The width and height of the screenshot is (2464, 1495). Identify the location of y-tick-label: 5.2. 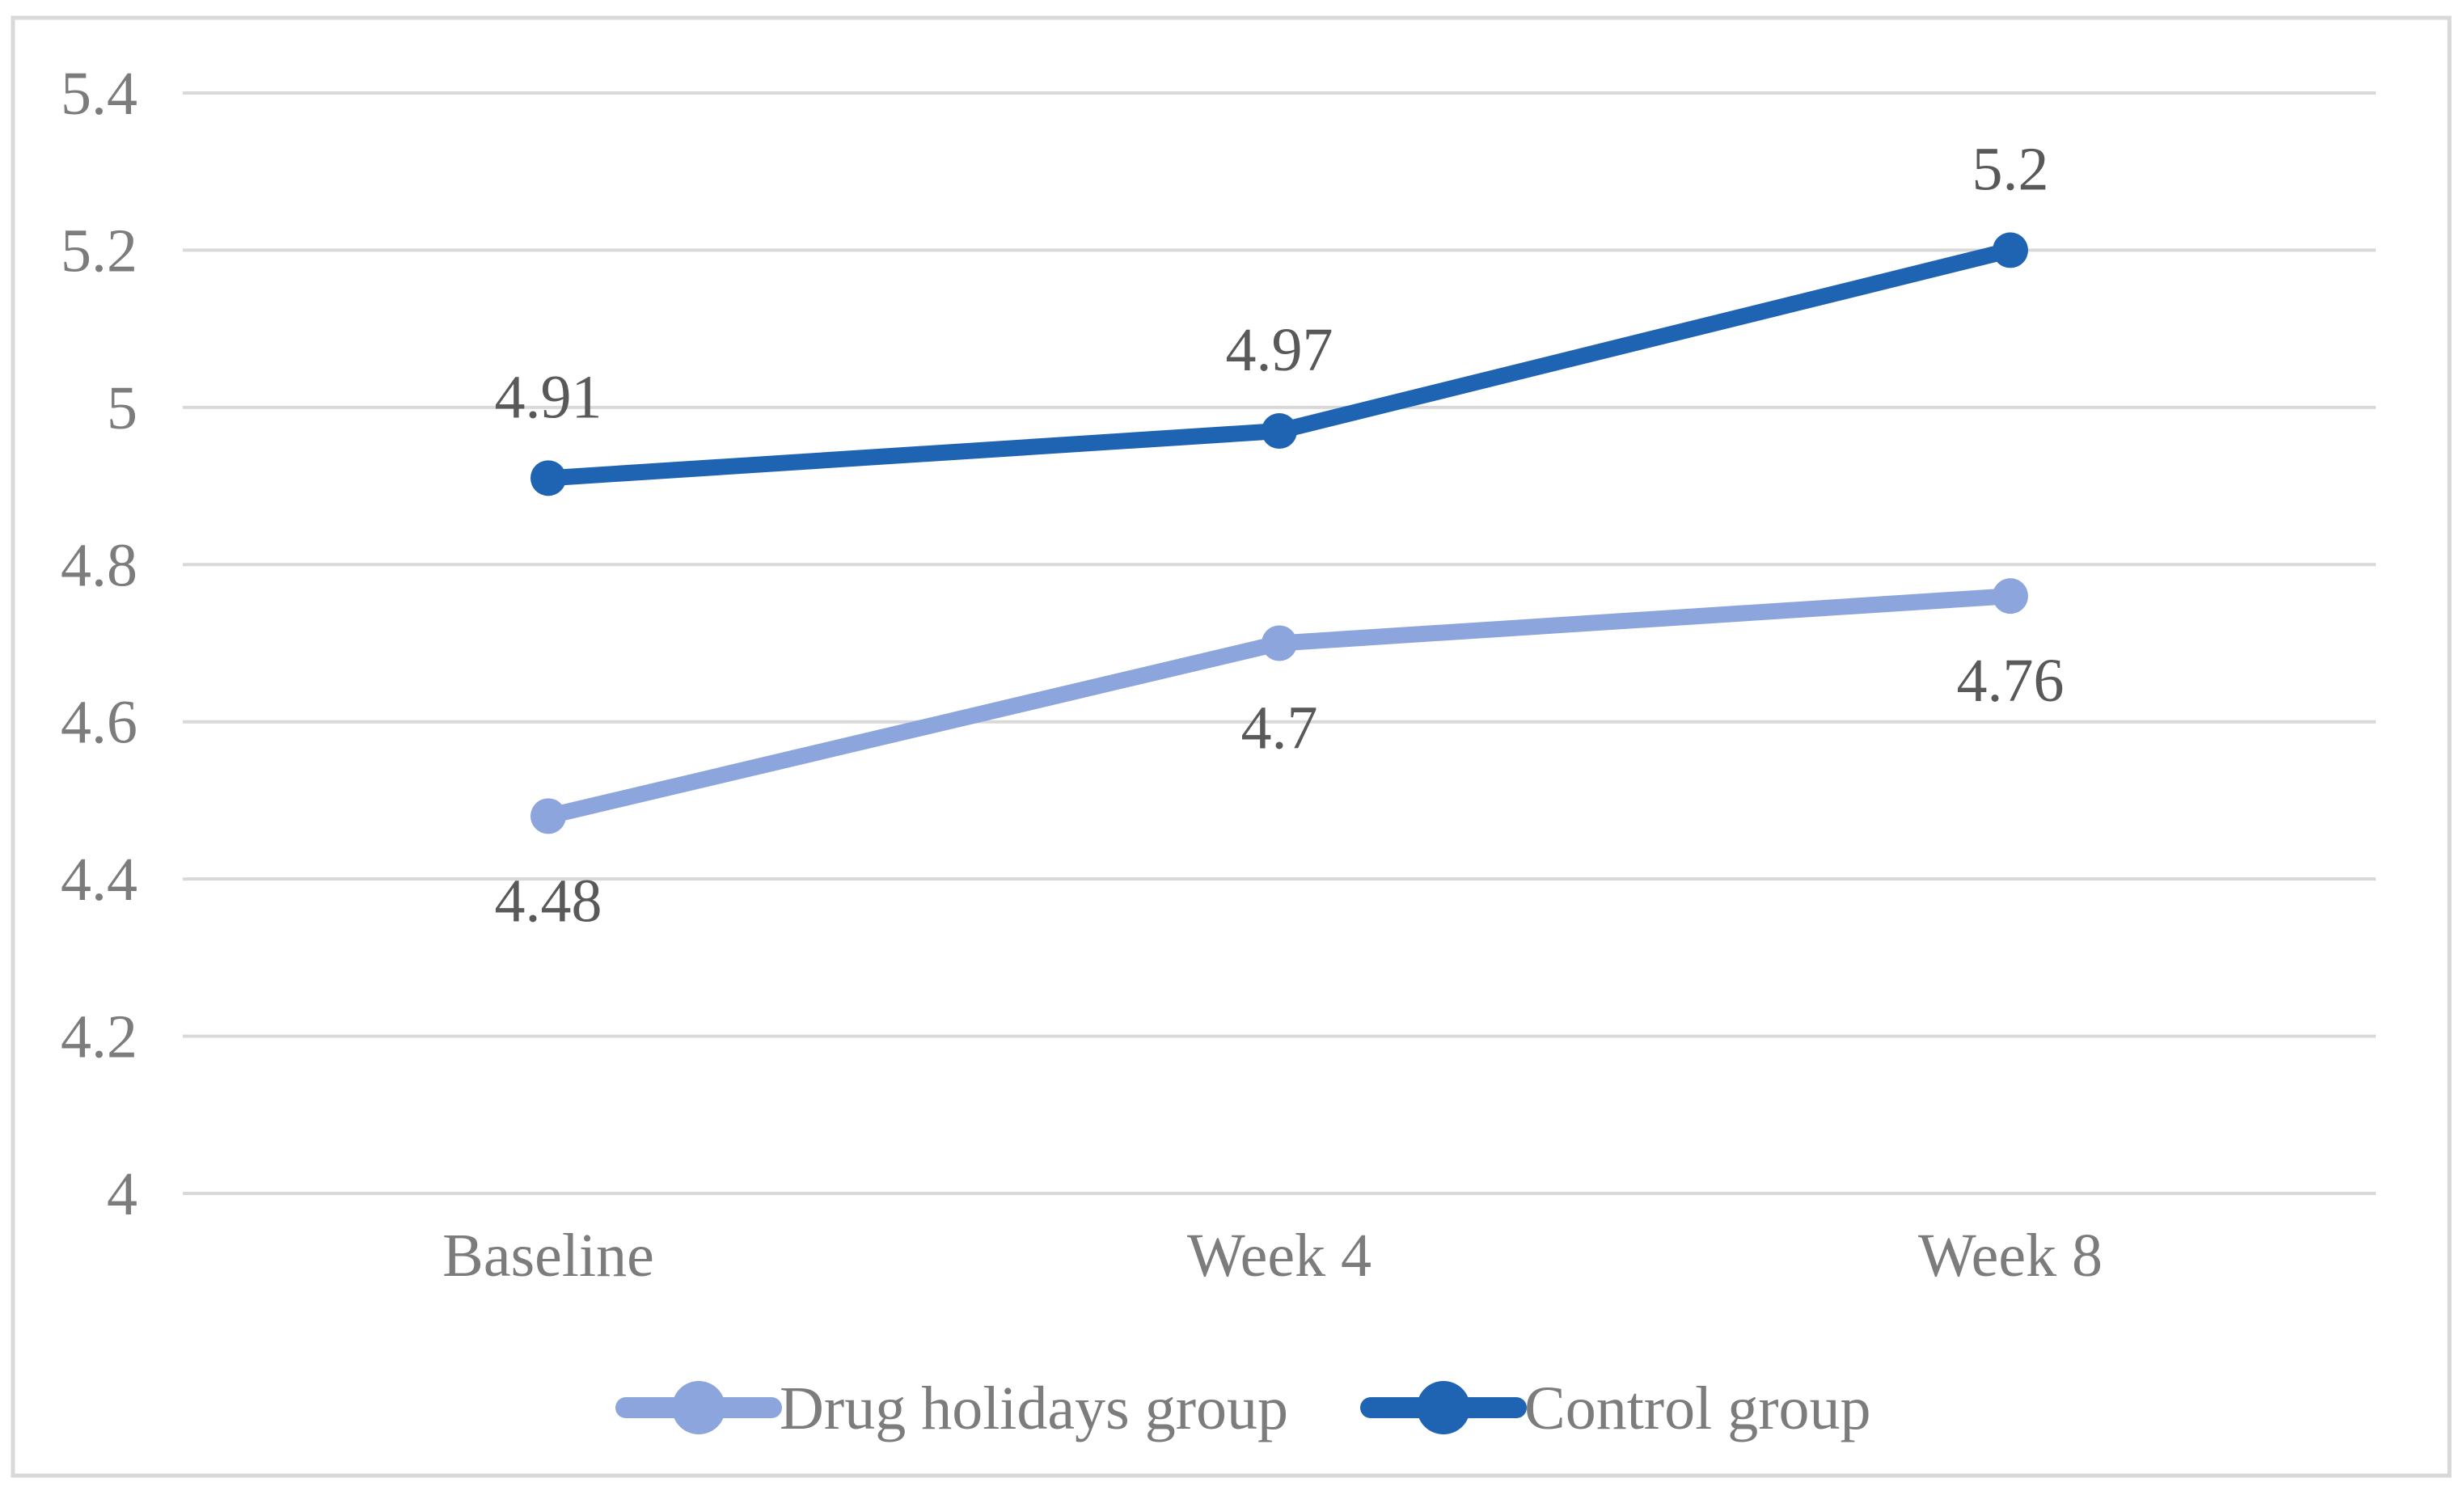
(99, 251).